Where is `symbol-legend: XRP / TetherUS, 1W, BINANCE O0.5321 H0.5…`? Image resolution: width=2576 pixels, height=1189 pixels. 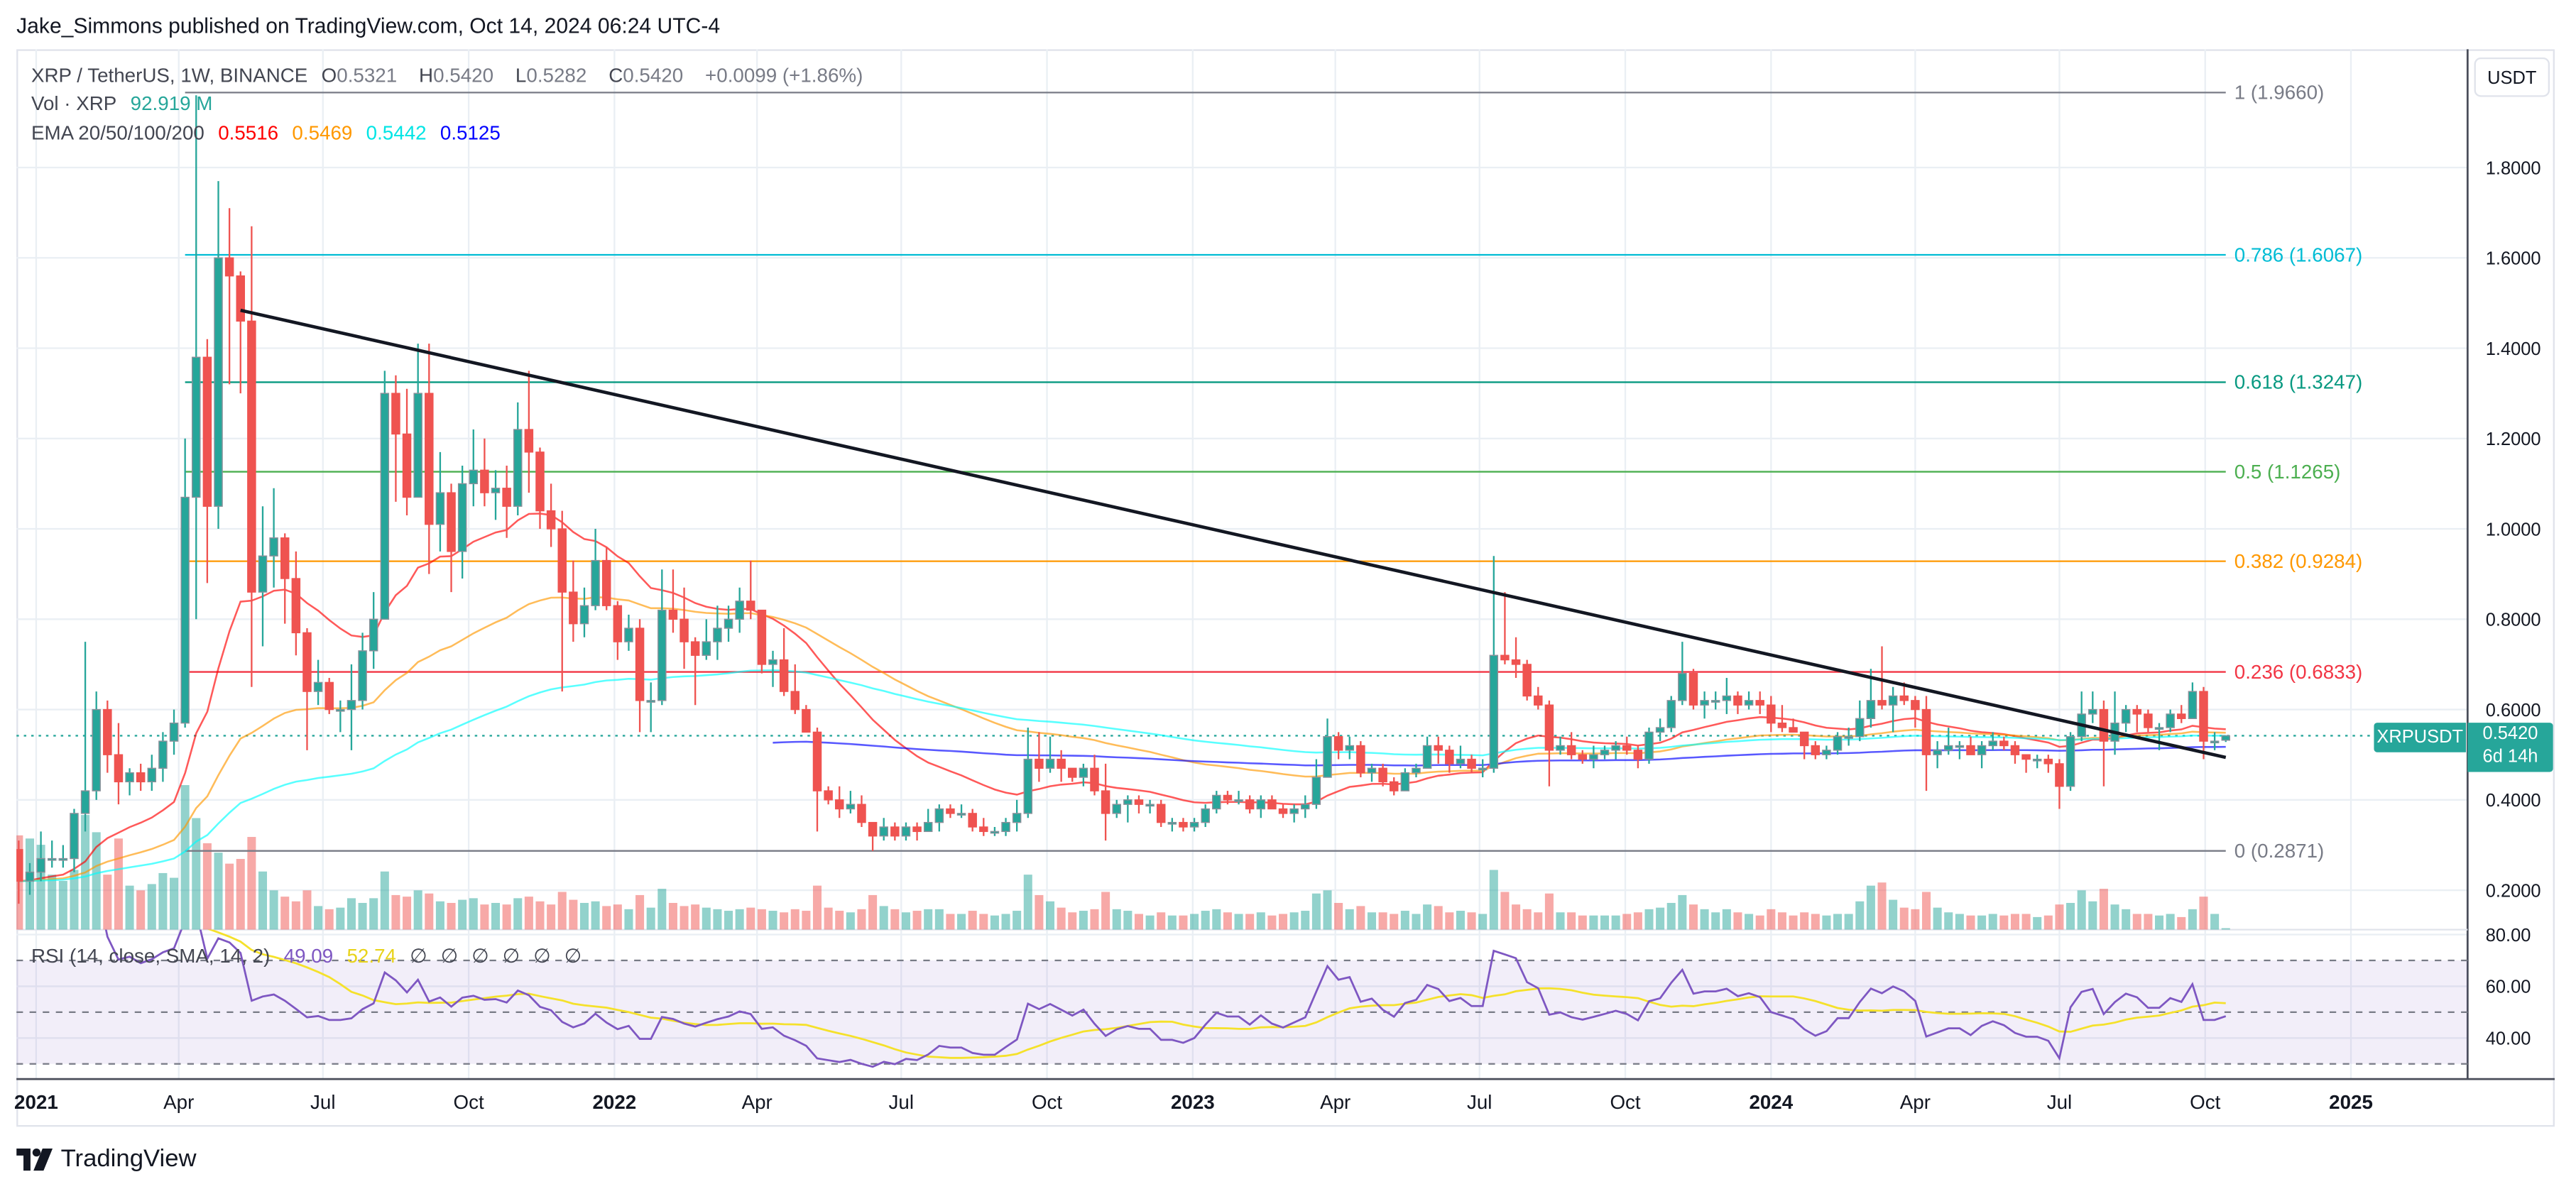 symbol-legend: XRP / TetherUS, 1W, BINANCE O0.5321 H0.5… is located at coordinates (451, 75).